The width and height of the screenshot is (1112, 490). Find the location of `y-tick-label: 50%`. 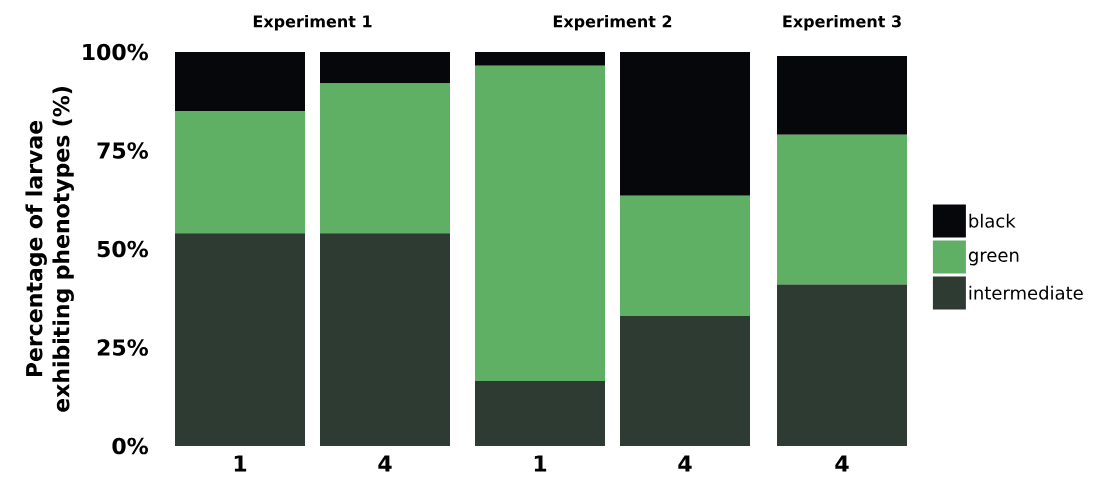

y-tick-label: 50% is located at coordinates (123, 249).